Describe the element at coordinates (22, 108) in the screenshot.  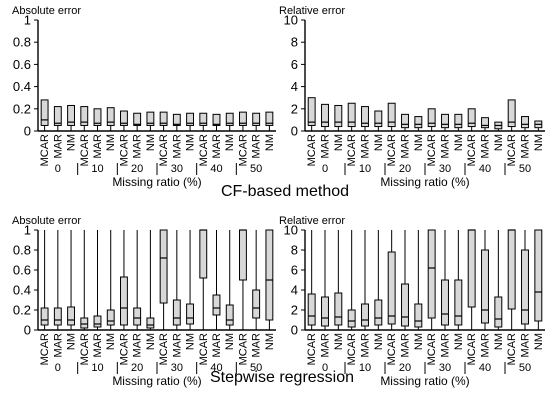
I see `top-left-ytick-label: 0.2` at that location.